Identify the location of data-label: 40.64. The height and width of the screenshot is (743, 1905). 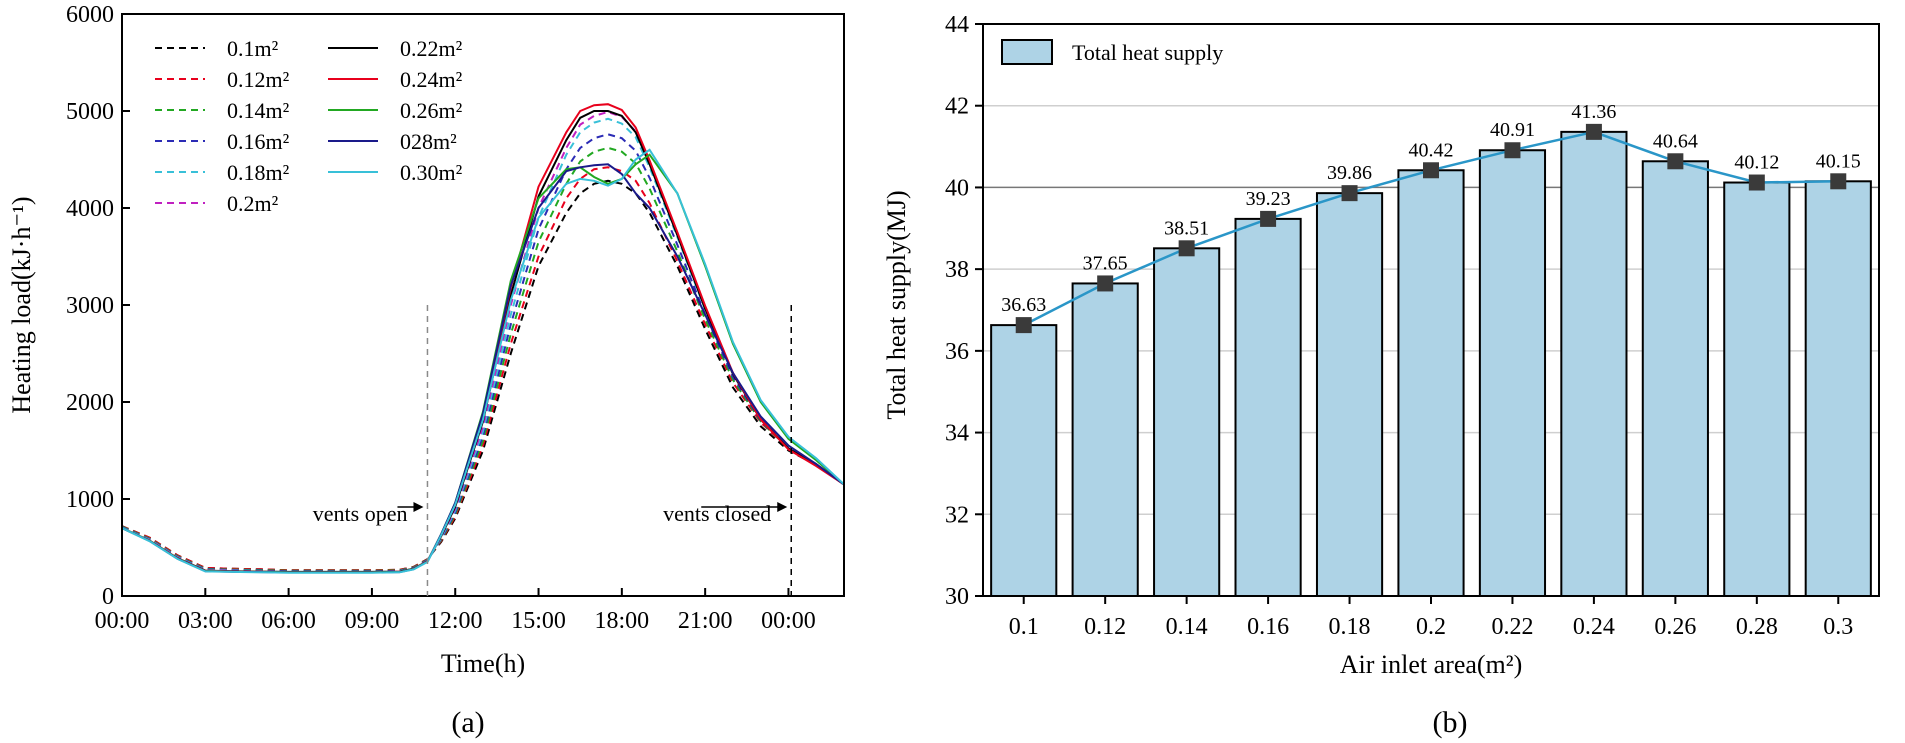
(1675, 141).